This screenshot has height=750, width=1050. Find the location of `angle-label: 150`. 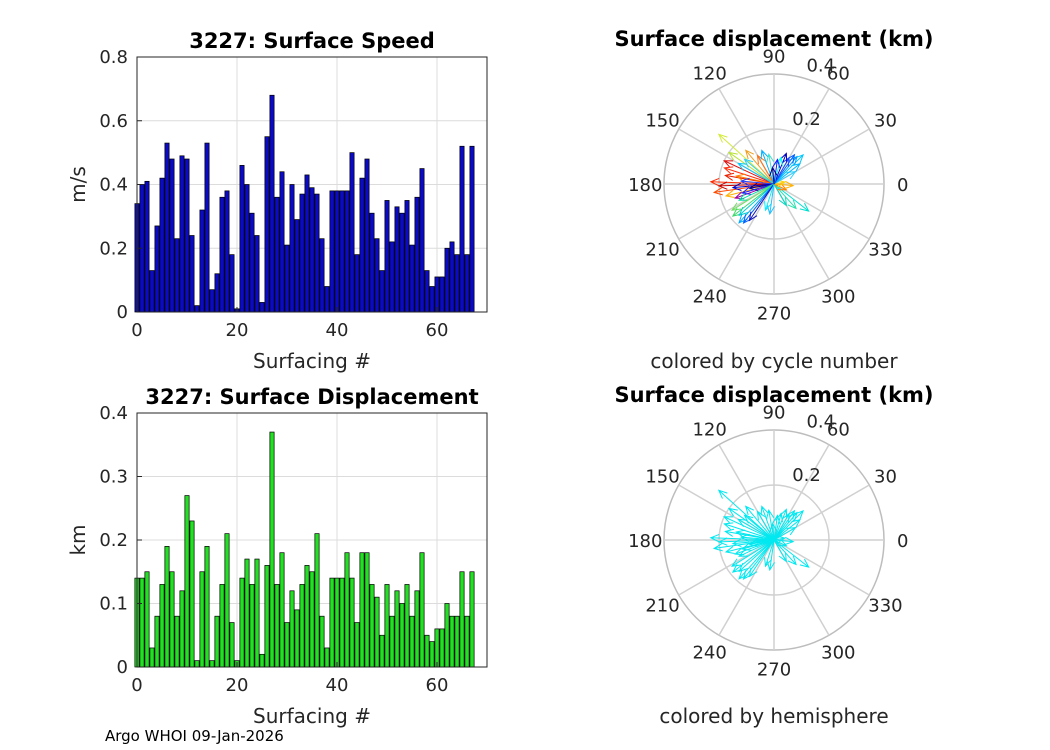

angle-label: 150 is located at coordinates (662, 477).